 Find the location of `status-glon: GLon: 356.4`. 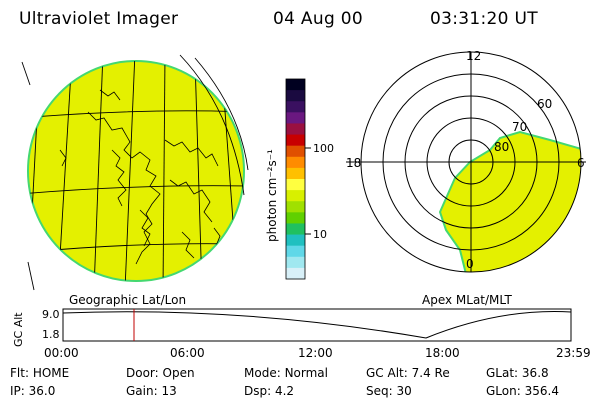

status-glon: GLon: 356.4 is located at coordinates (522, 391).